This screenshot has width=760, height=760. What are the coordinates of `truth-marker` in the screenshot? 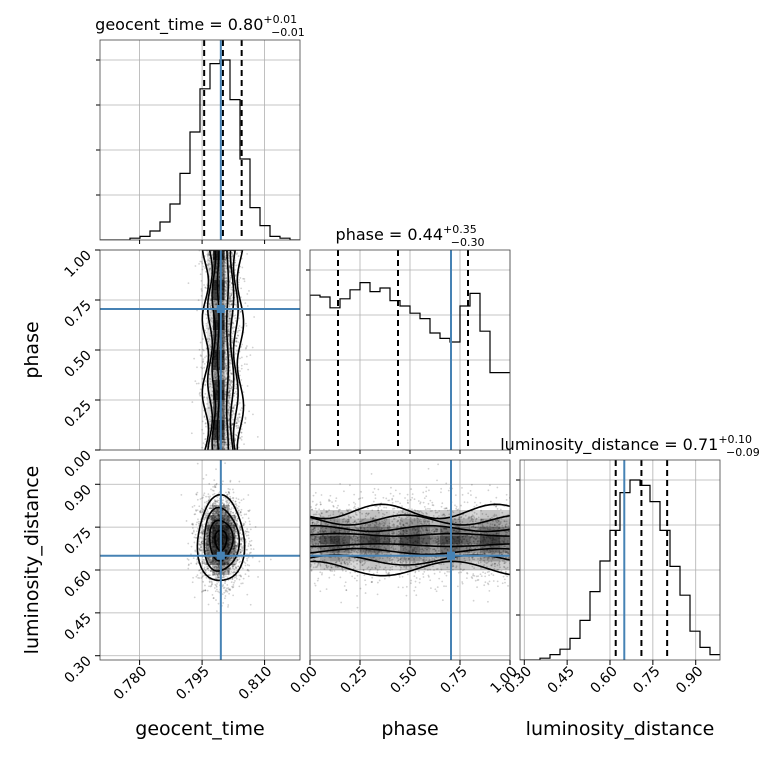 It's located at (220, 309).